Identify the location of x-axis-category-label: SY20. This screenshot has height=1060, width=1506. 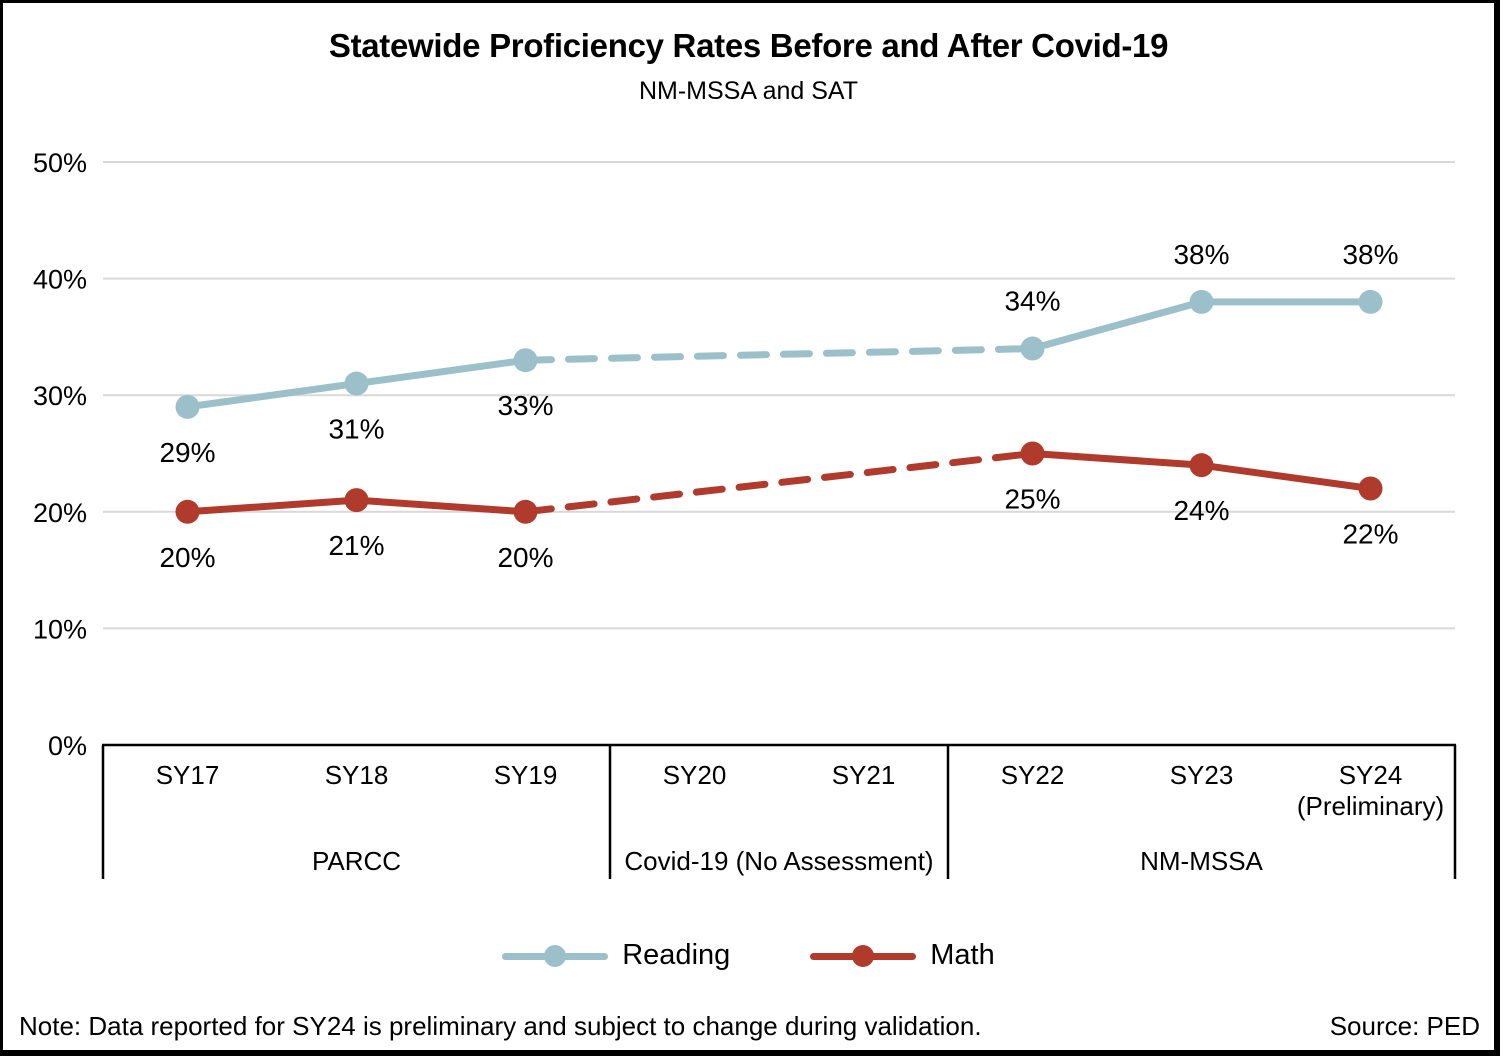
(695, 775).